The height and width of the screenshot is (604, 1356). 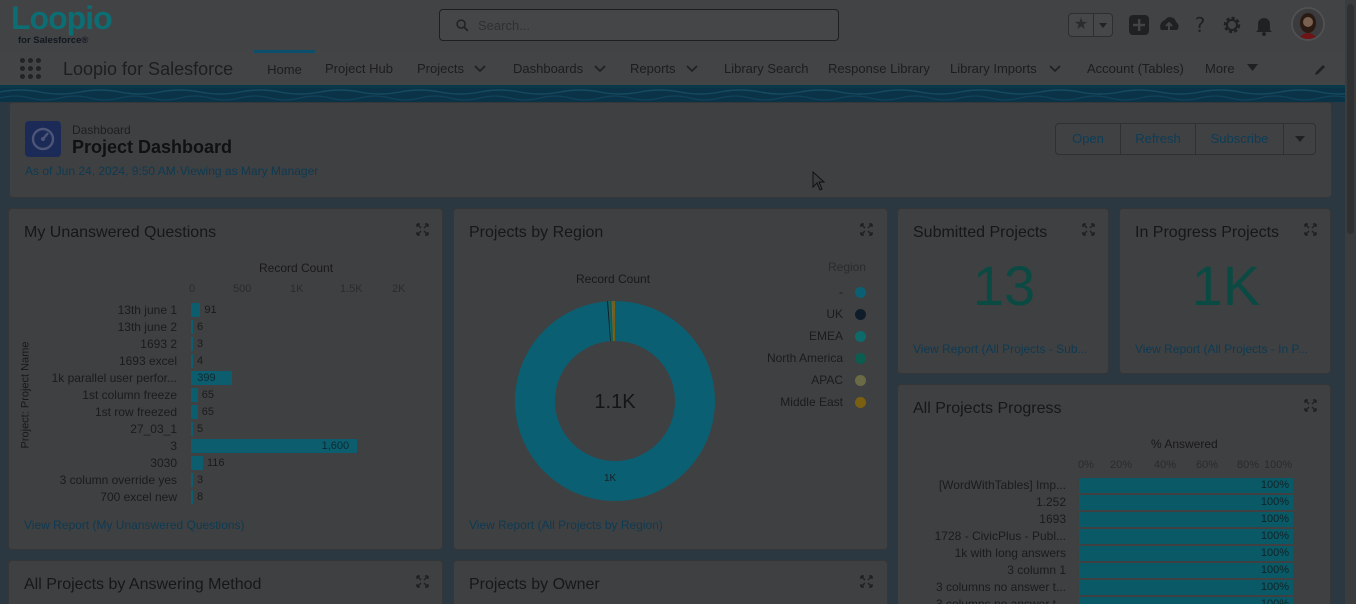 What do you see at coordinates (1135, 69) in the screenshot?
I see `nav-tab-account-tables: Account (Tables)` at bounding box center [1135, 69].